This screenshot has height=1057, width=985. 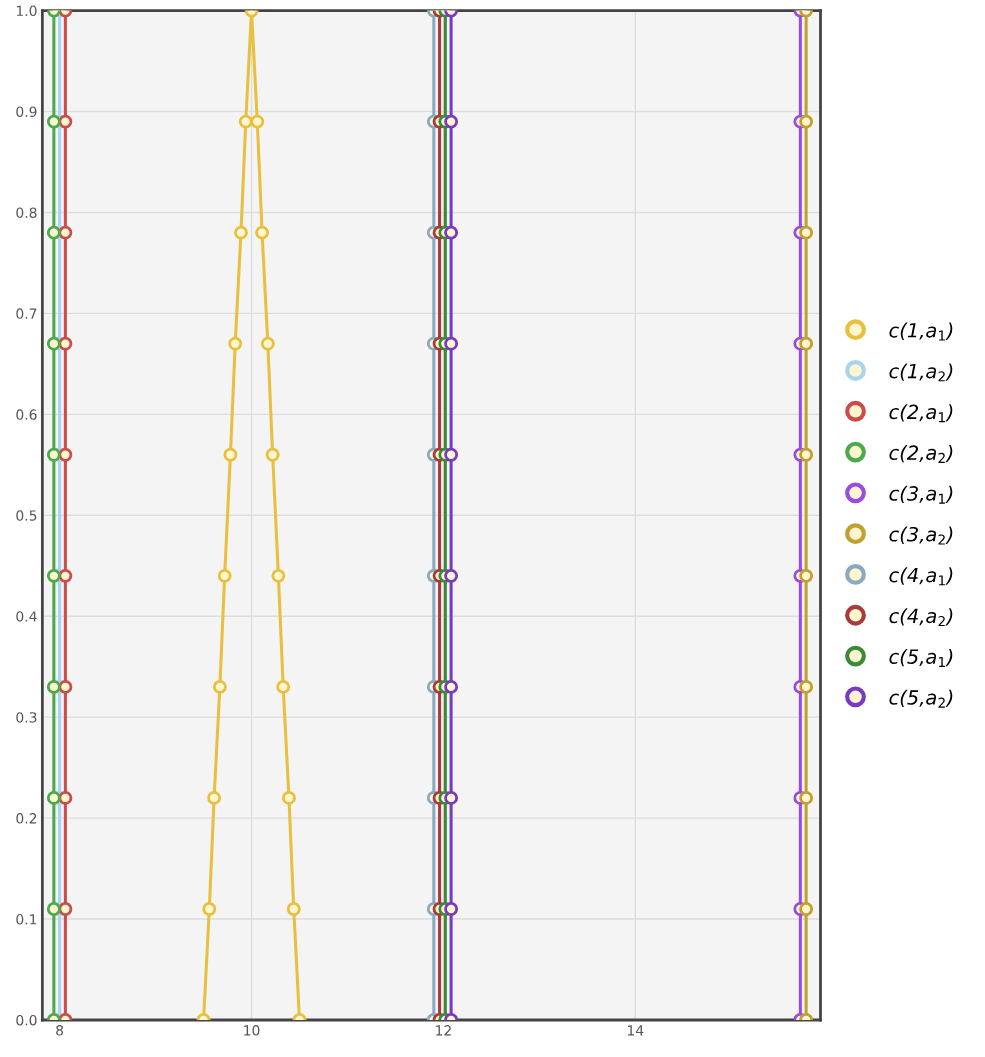 What do you see at coordinates (26, 717) in the screenshot?
I see `y-tick-label: 0.3` at bounding box center [26, 717].